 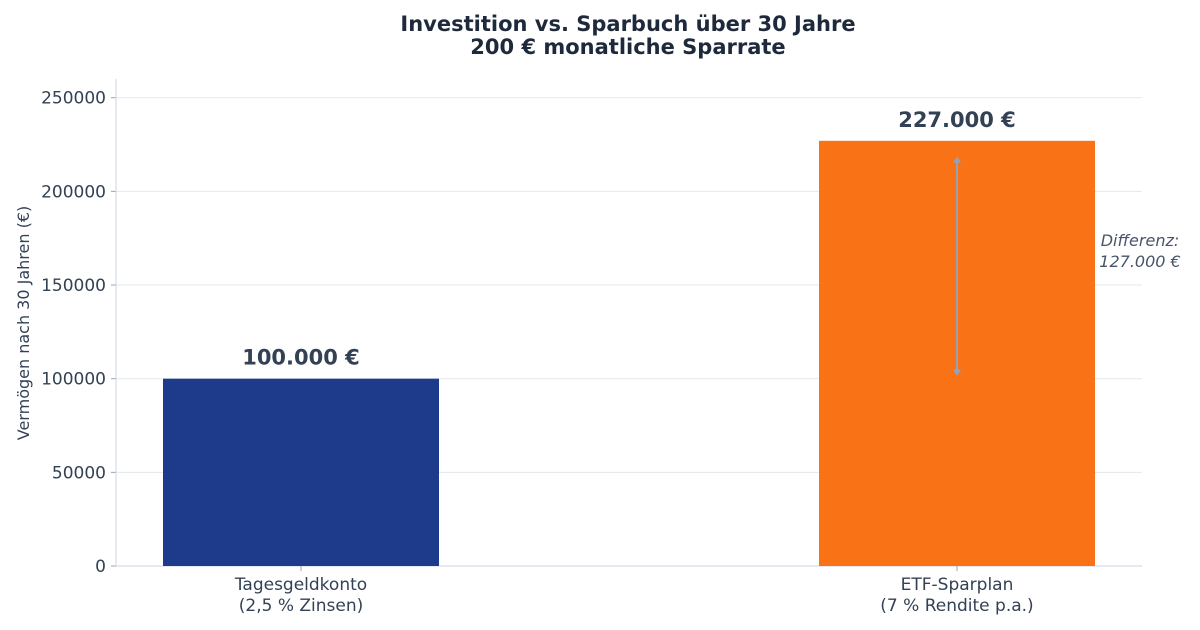 I want to click on chart-subtitle: 200 € monatliche Sparrate, so click(x=627, y=47).